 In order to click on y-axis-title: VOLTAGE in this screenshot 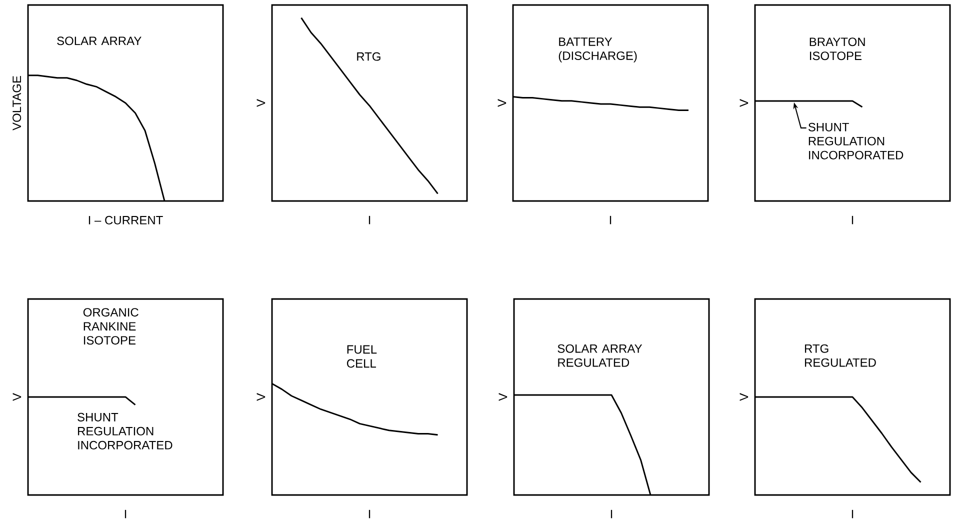, I will do `click(17, 103)`.